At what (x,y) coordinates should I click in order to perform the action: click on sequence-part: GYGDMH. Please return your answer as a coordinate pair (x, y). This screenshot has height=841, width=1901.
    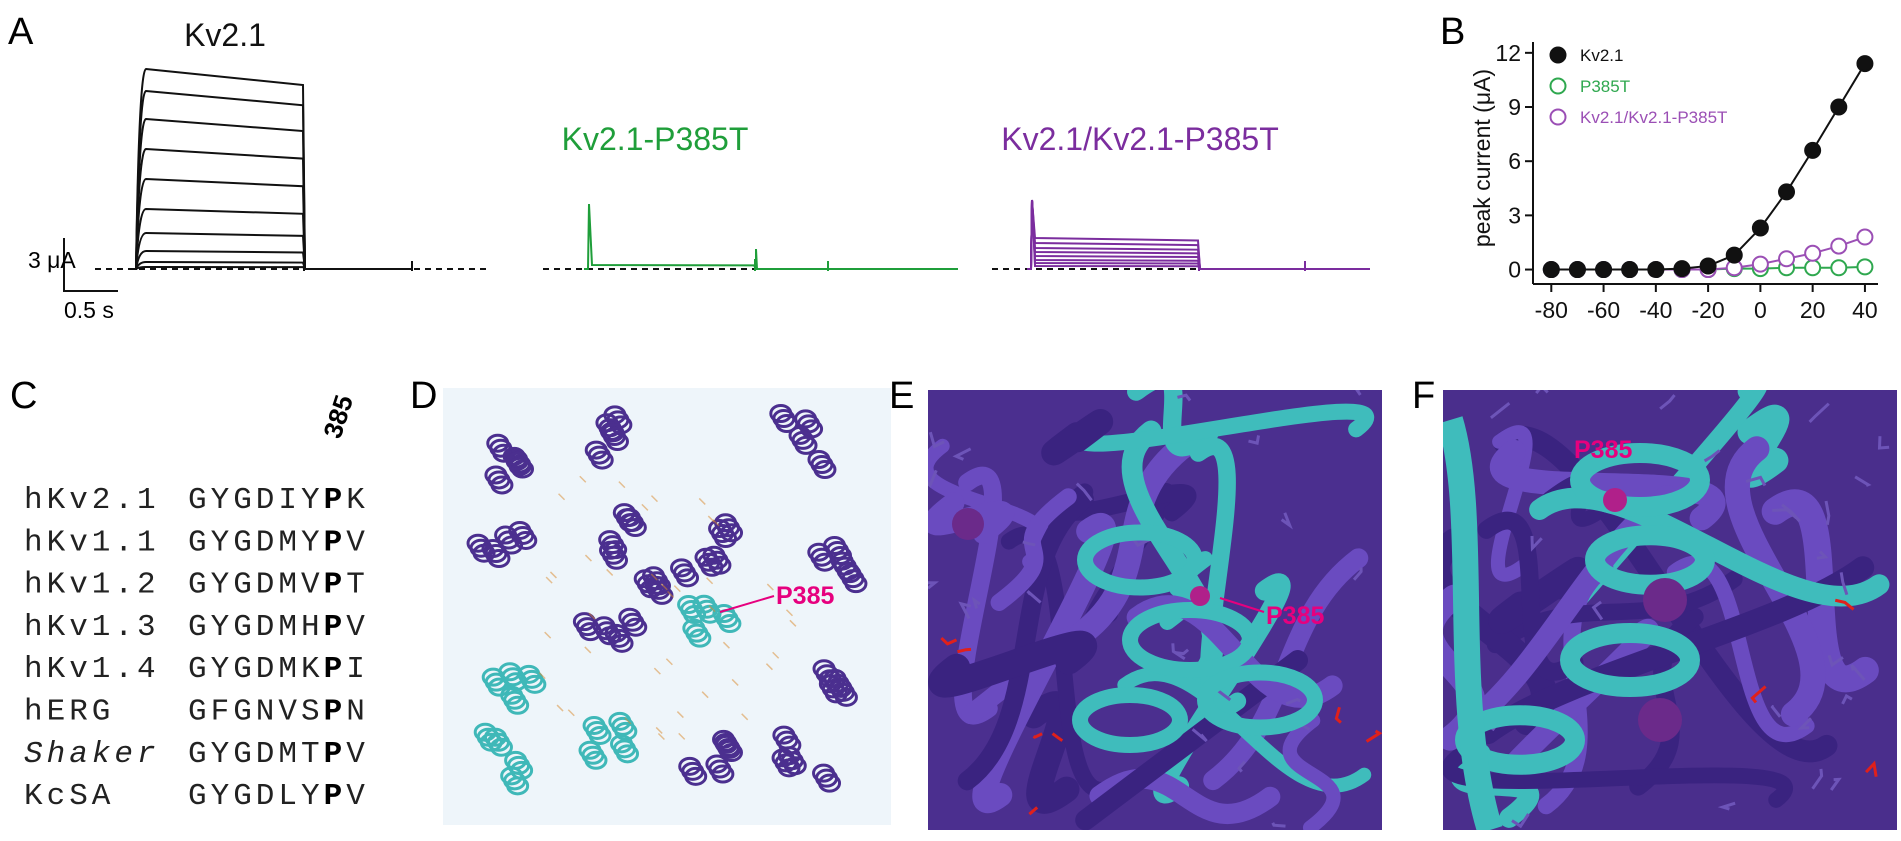
    Looking at the image, I should click on (256, 627).